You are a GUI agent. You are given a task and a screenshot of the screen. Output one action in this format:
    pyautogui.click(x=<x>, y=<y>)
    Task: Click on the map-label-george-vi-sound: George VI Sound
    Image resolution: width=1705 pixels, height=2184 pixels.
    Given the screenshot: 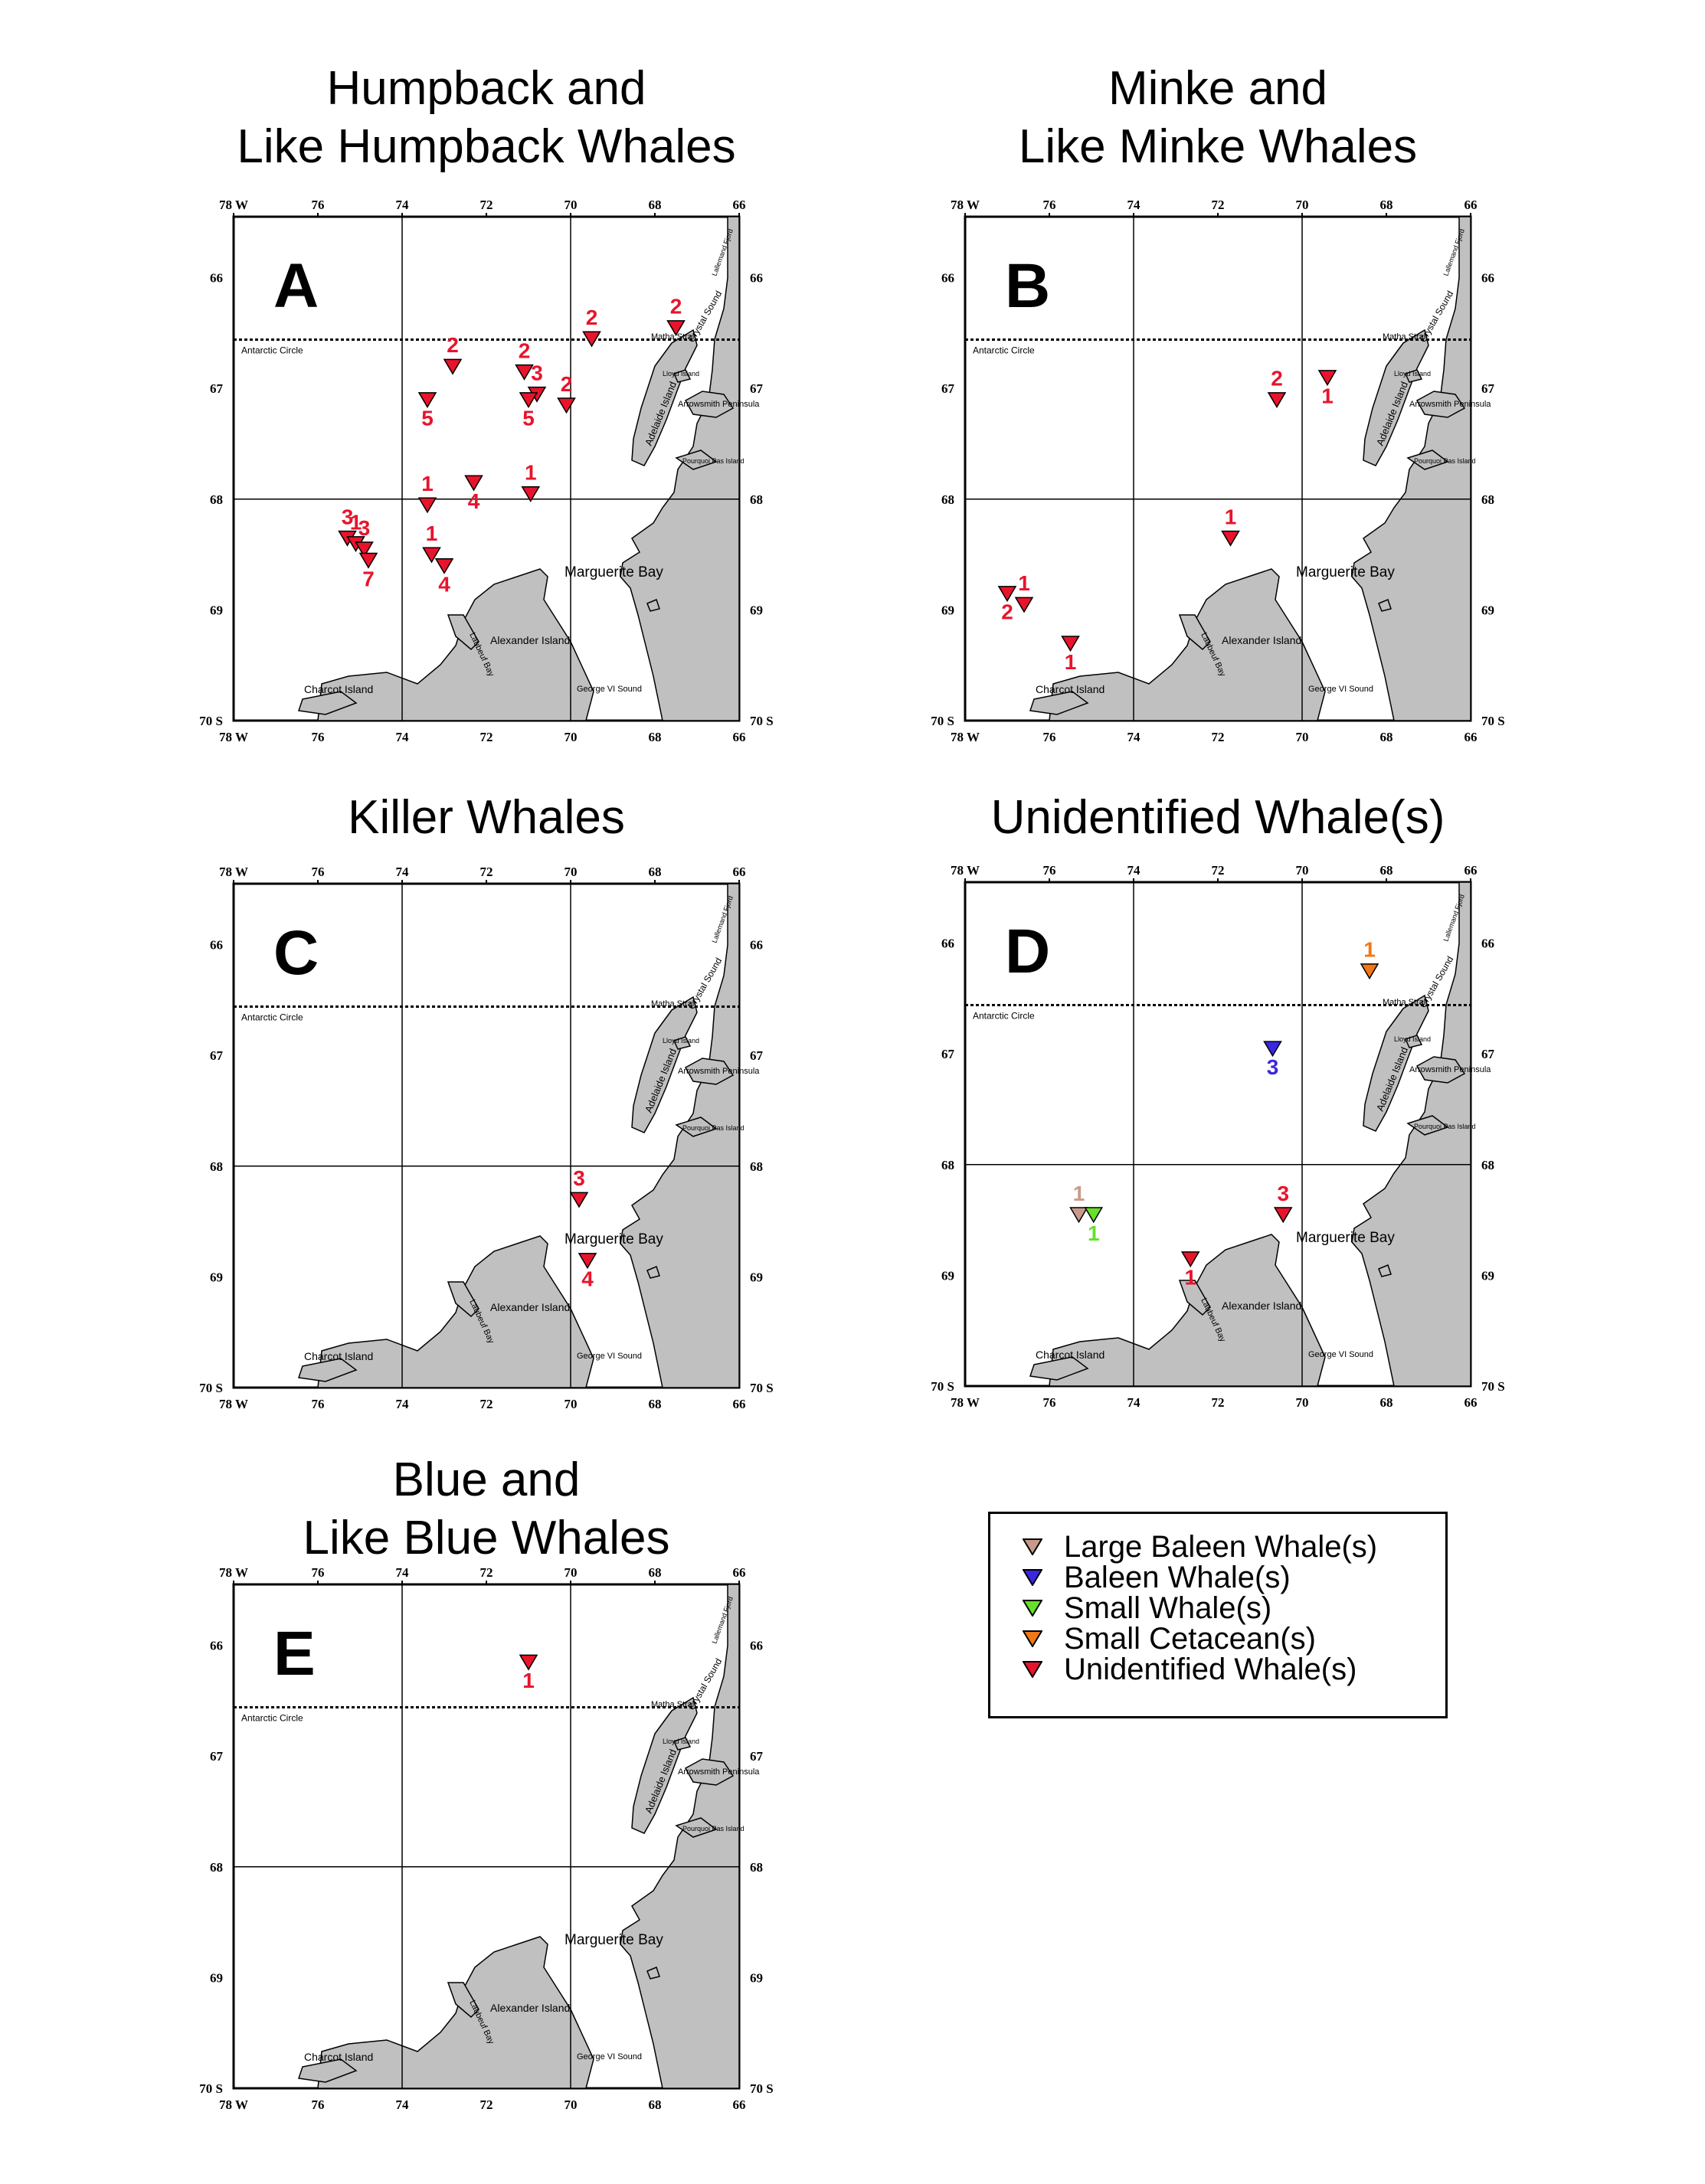 What is the action you would take?
    pyautogui.click(x=1340, y=1355)
    